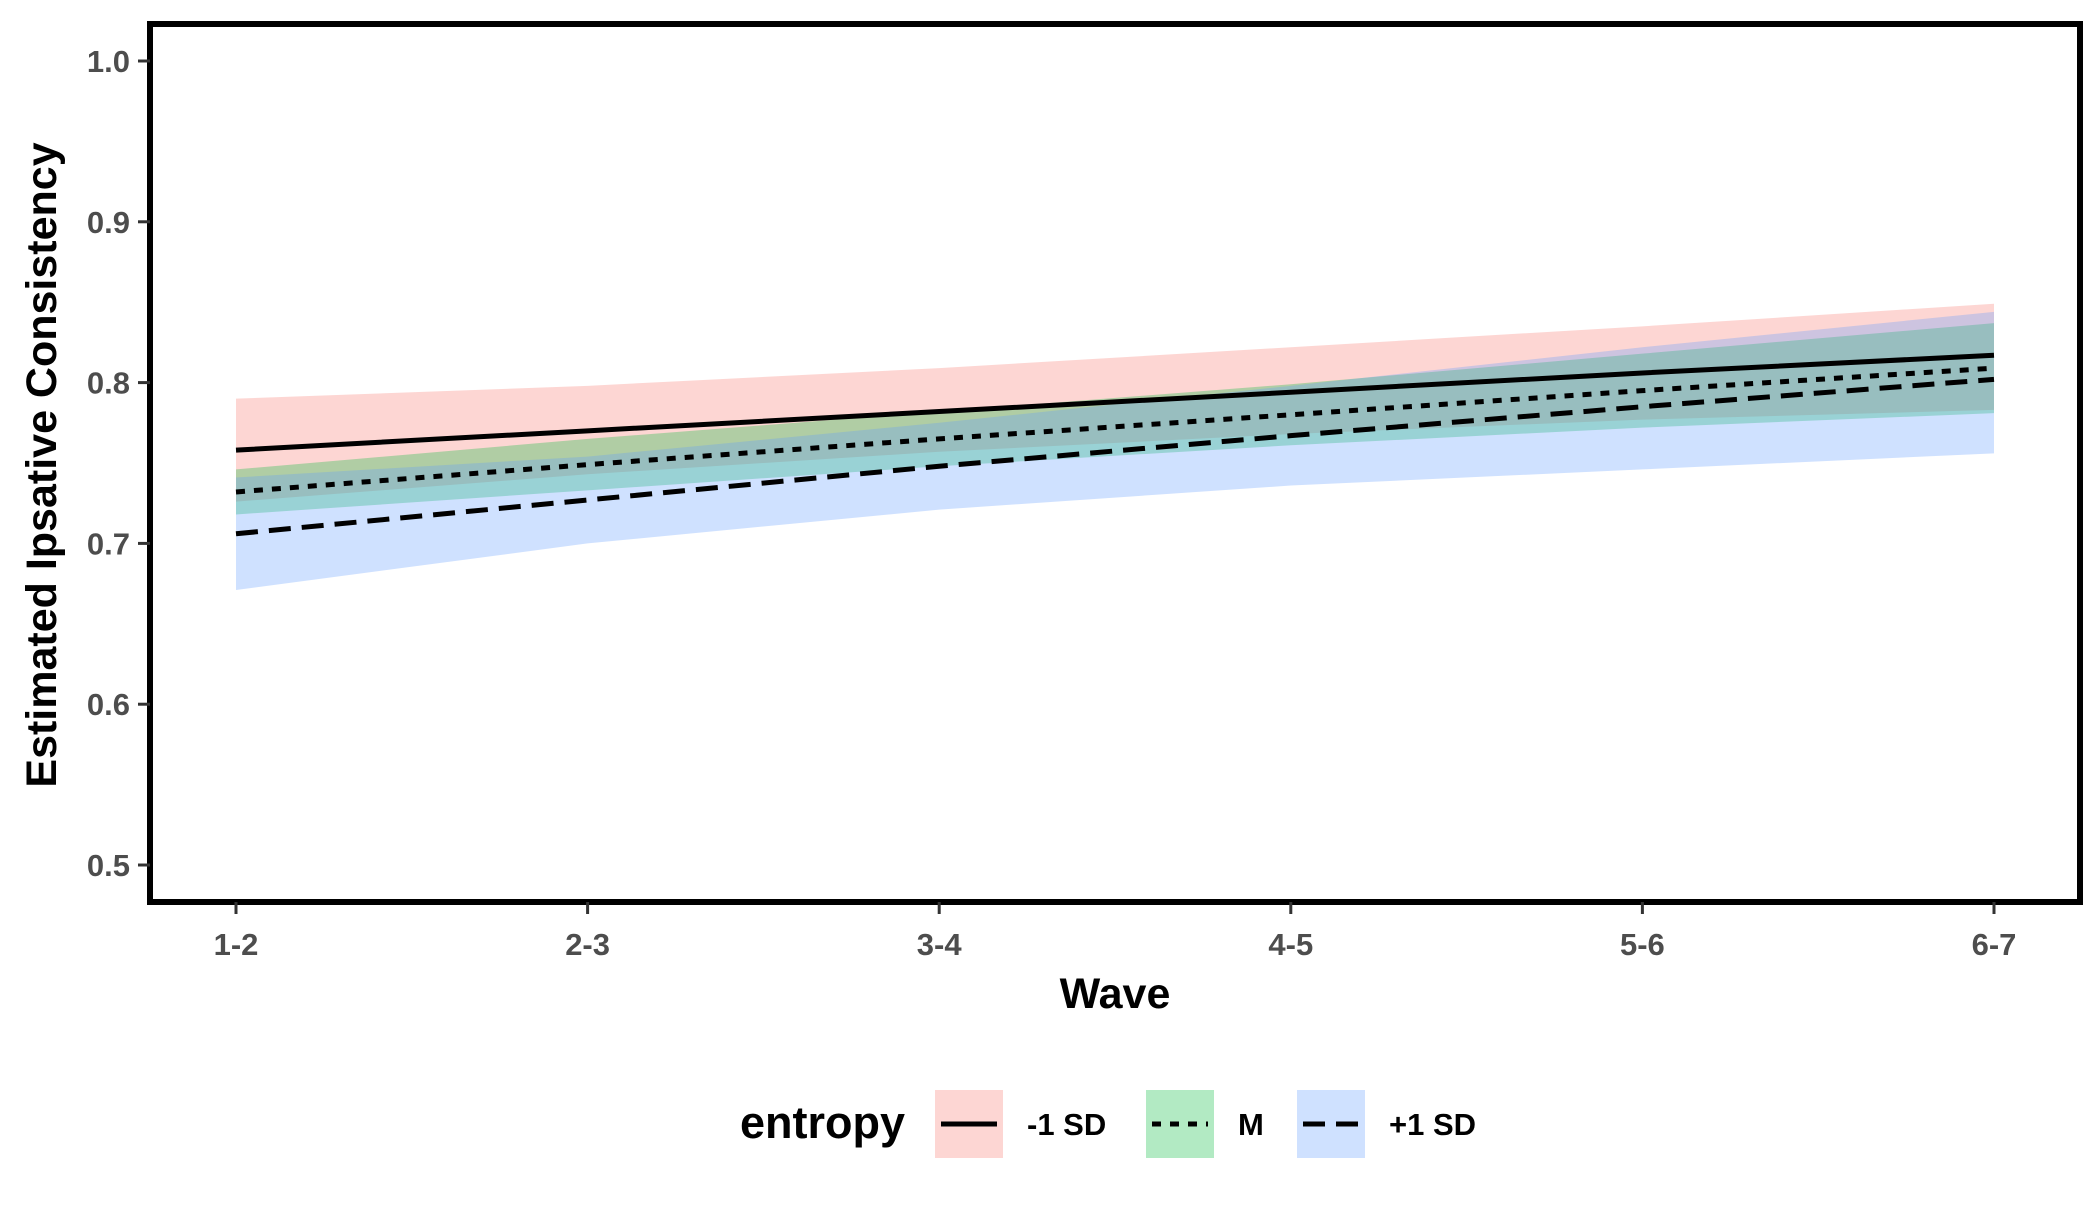 The width and height of the screenshot is (2100, 1205). I want to click on y-tick-label: 0.8, so click(108, 383).